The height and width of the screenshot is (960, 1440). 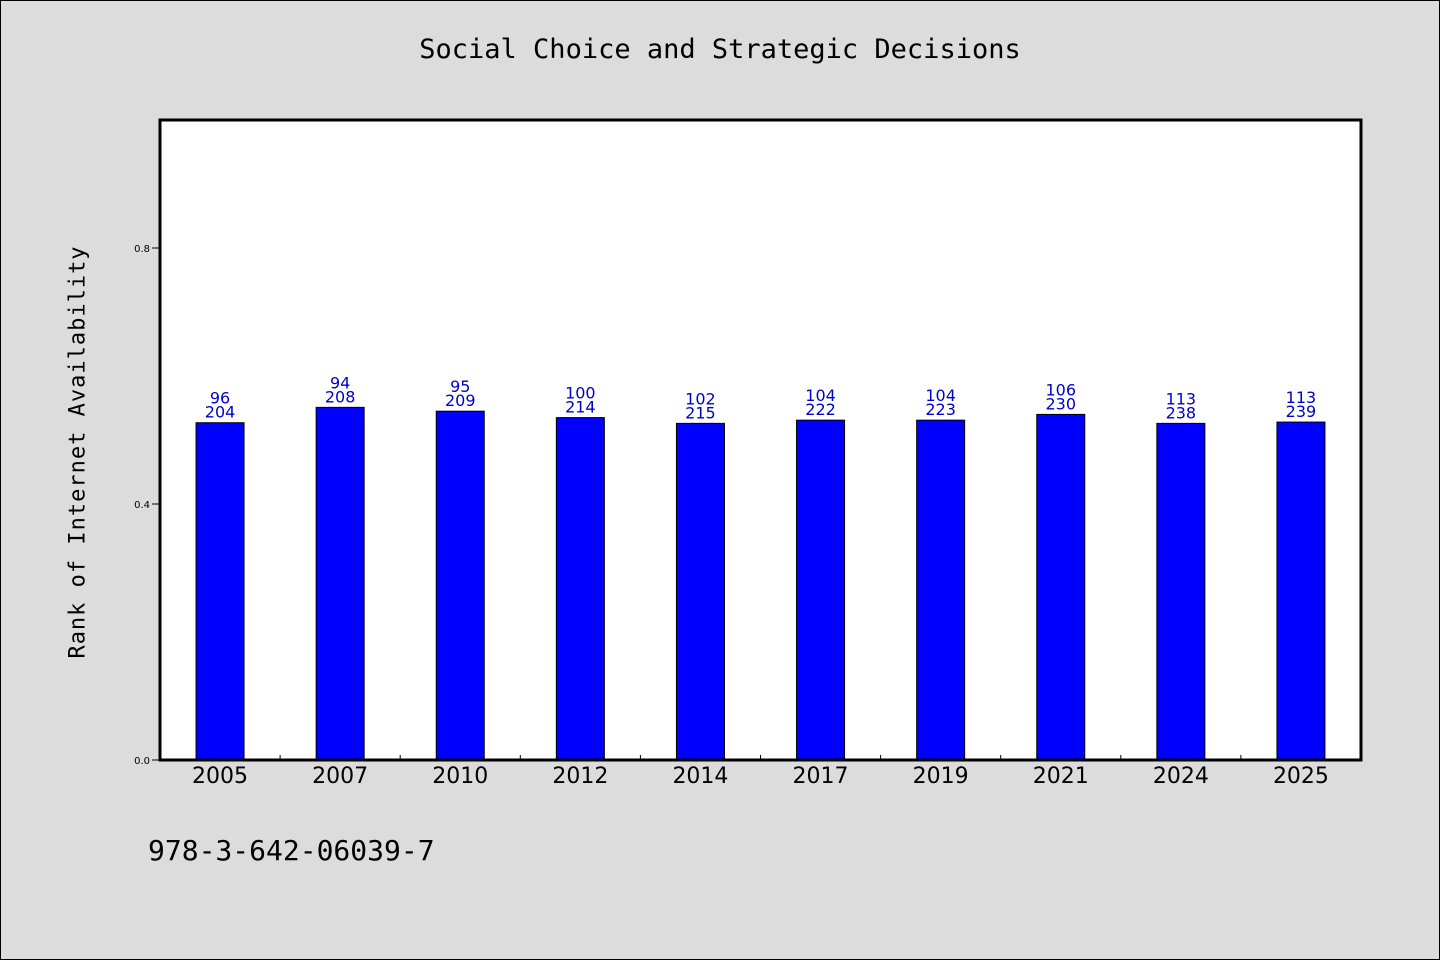 What do you see at coordinates (720, 49) in the screenshot?
I see `chart-title: Social Choice and Strategic Decisions` at bounding box center [720, 49].